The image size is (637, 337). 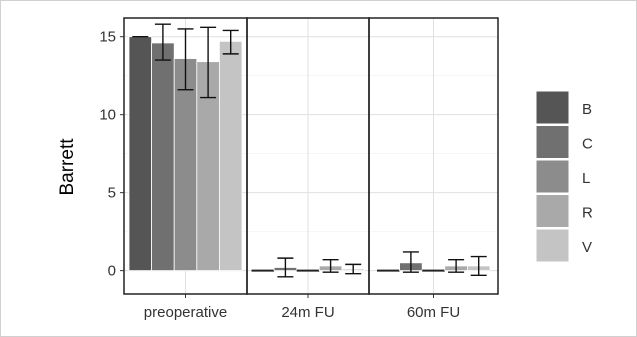 I want to click on legend-label-L: L, so click(x=586, y=178).